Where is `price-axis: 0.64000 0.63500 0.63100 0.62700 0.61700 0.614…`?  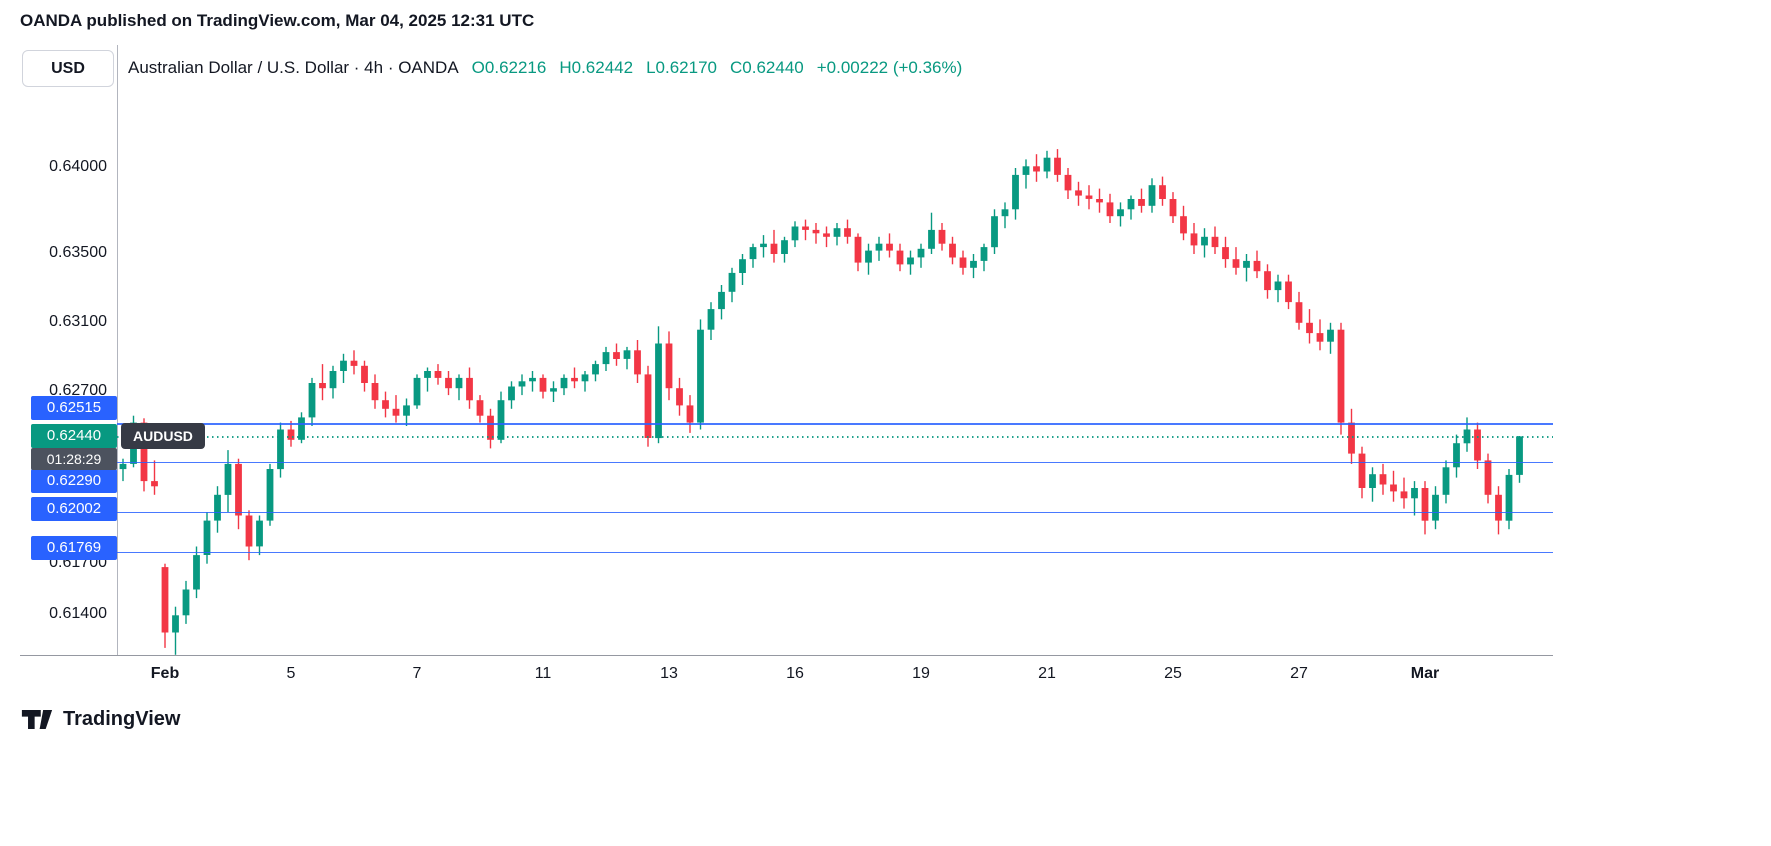
price-axis: 0.64000 0.63500 0.63100 0.62700 0.61700 0.614… is located at coordinates (58, 350).